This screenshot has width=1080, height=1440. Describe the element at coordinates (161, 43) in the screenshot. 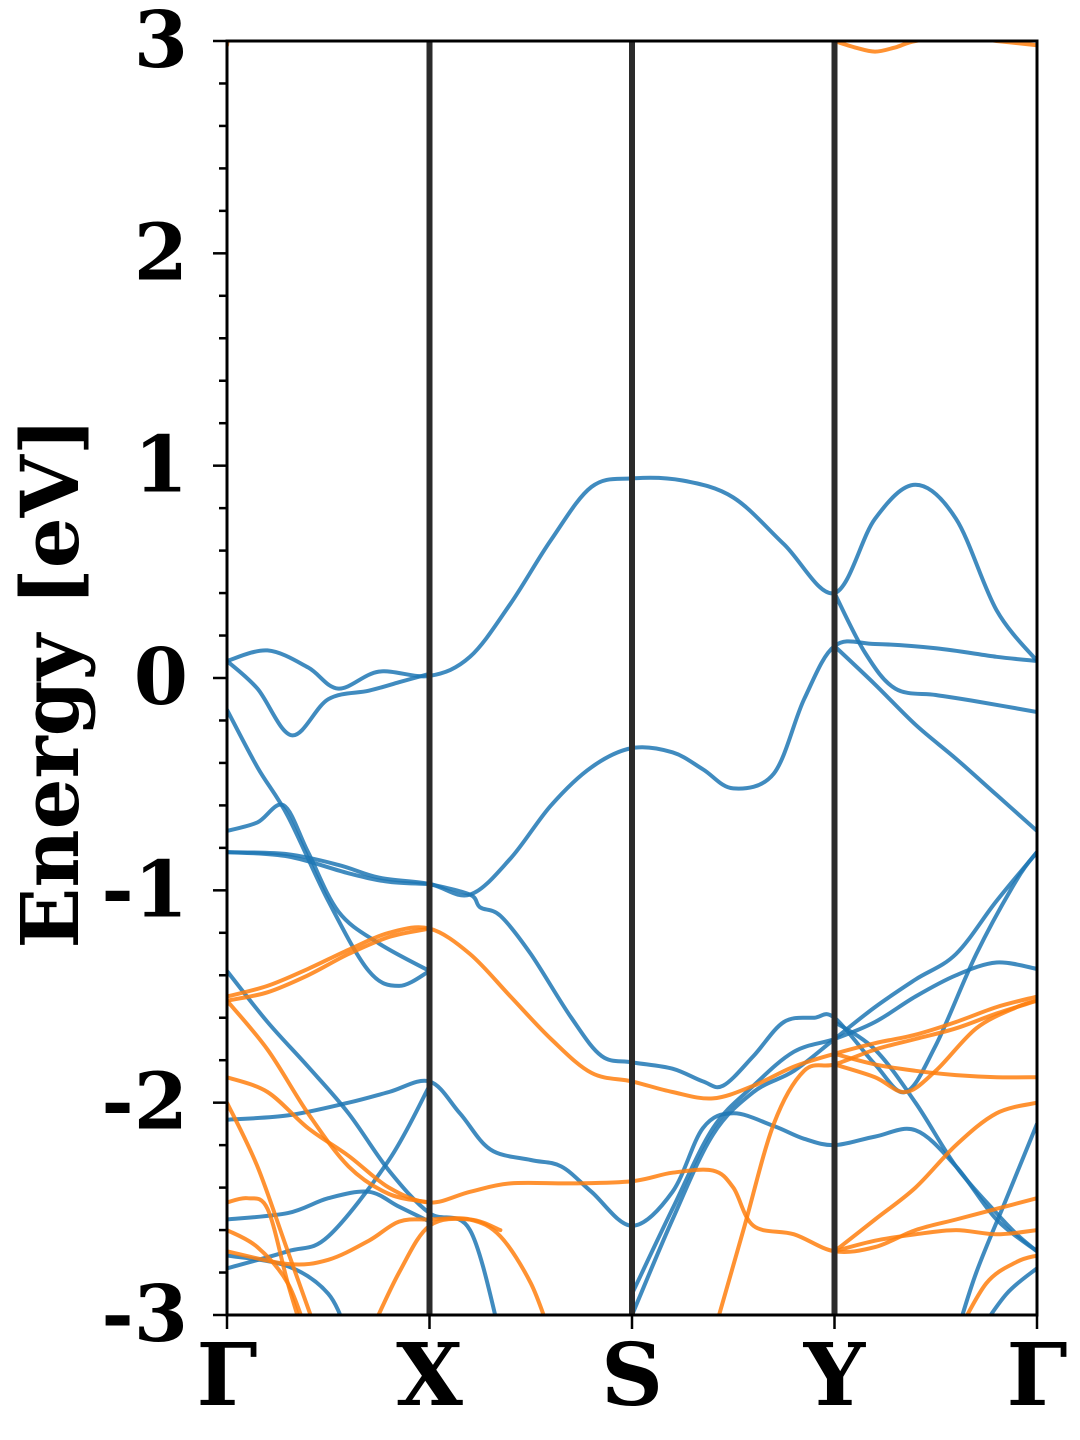

I see `y-tick-label: 3` at that location.